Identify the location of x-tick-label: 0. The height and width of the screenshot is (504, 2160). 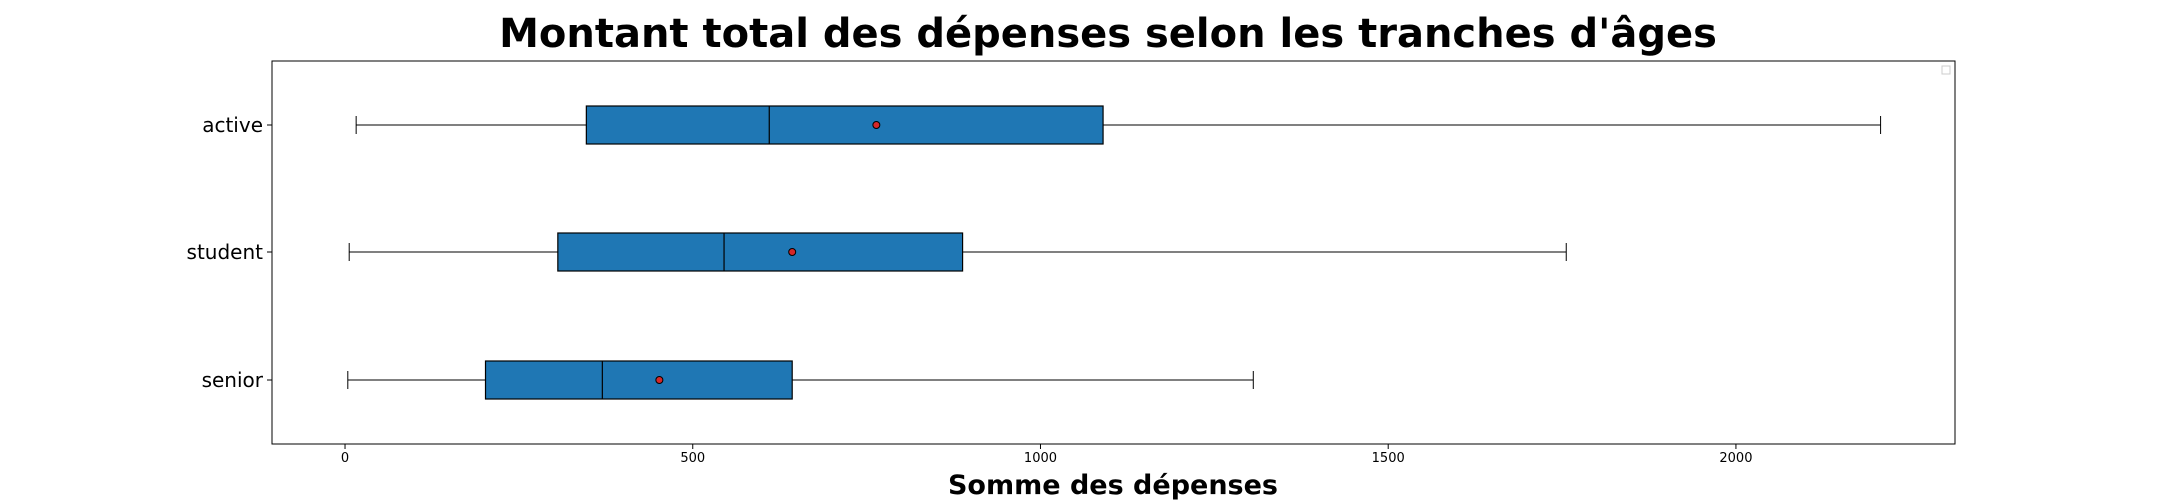
(345, 458).